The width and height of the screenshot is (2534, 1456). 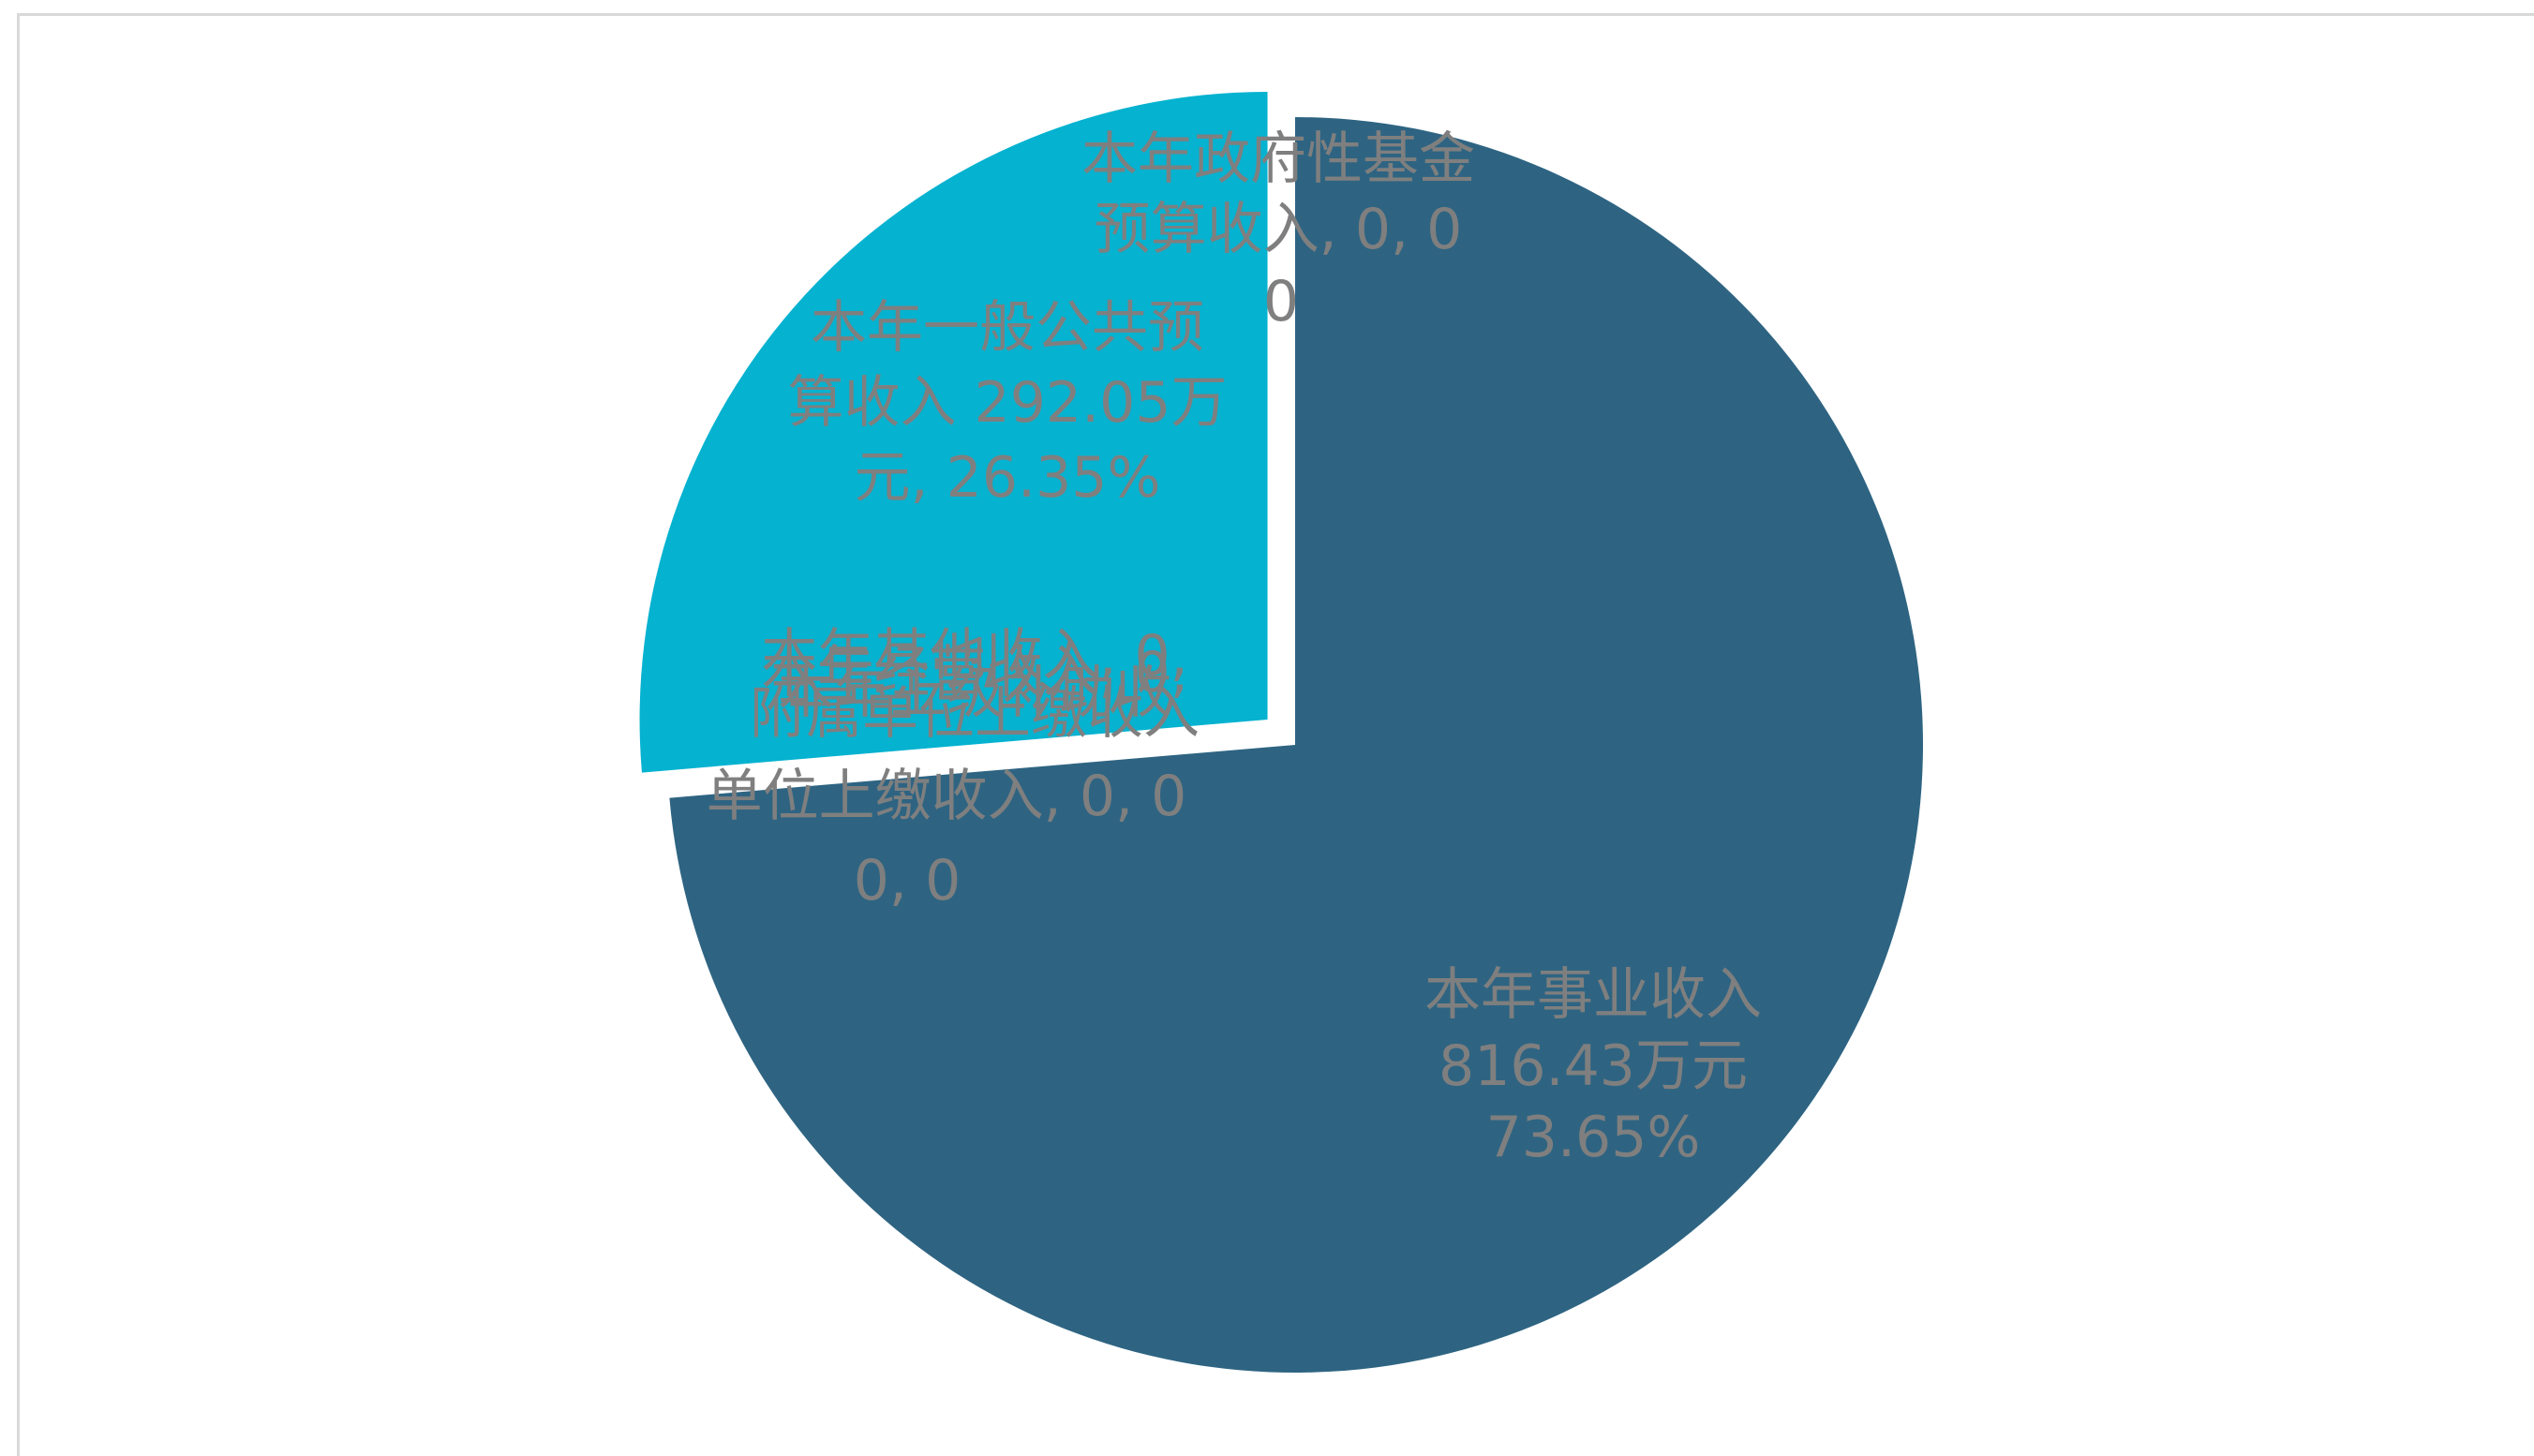 I want to click on label-line: 本年政府性基金, so click(x=1278, y=159).